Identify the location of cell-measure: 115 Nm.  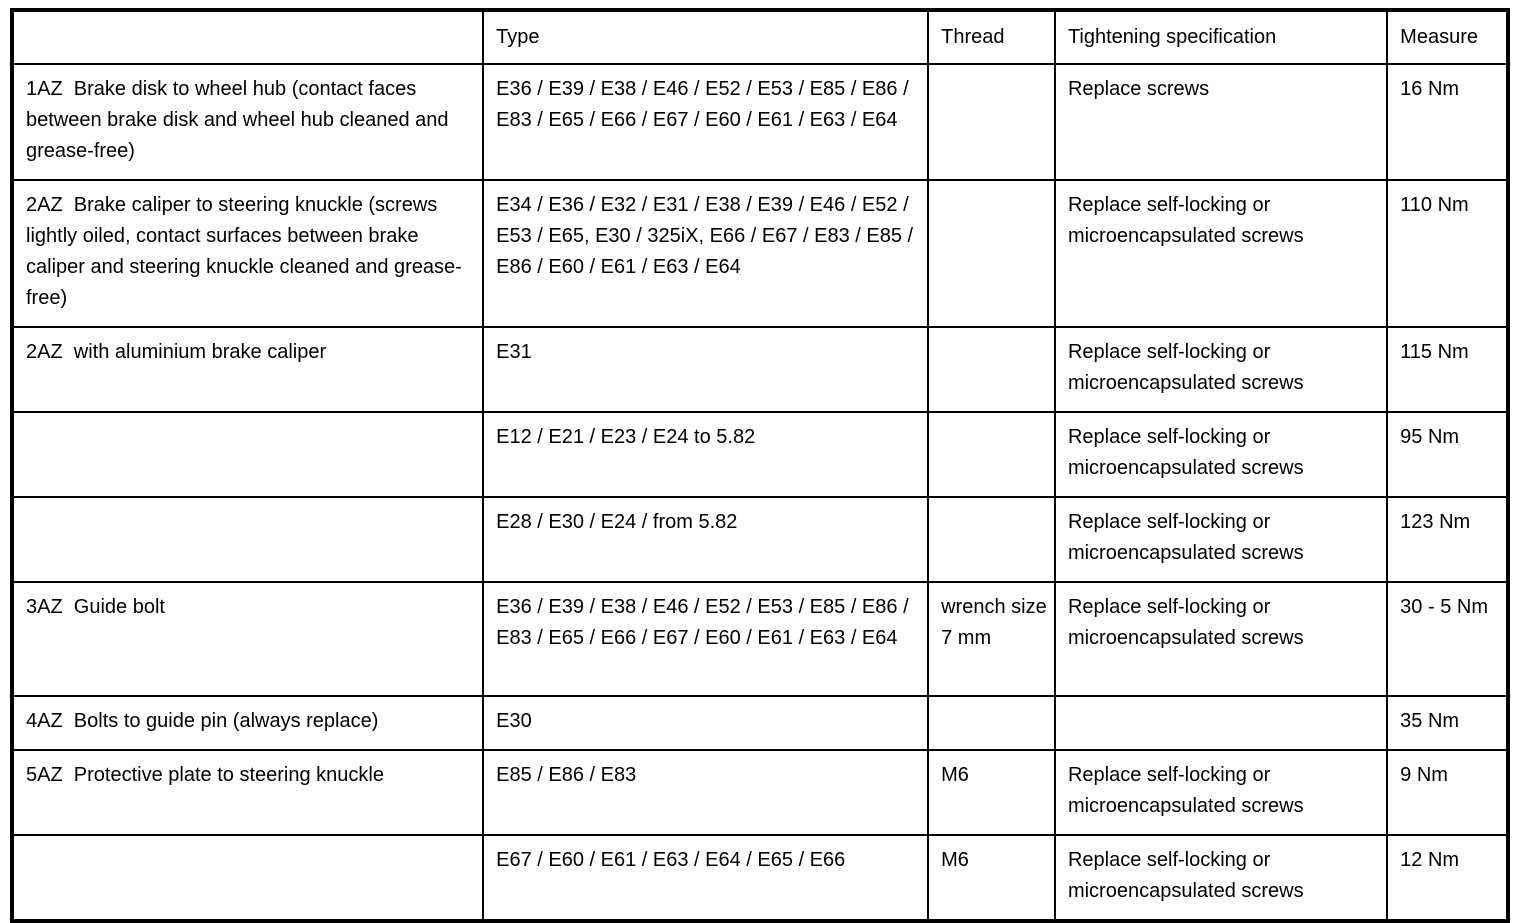
(1447, 369).